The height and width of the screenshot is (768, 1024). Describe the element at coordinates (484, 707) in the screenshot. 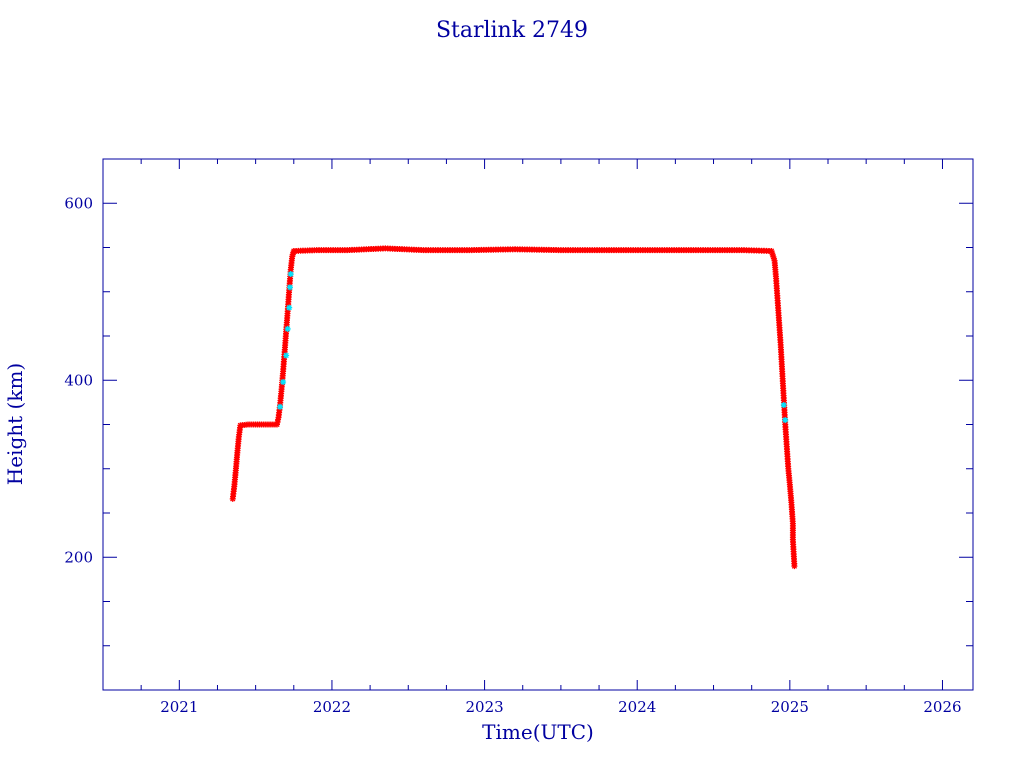

I see `x-tick-label: 2023` at that location.